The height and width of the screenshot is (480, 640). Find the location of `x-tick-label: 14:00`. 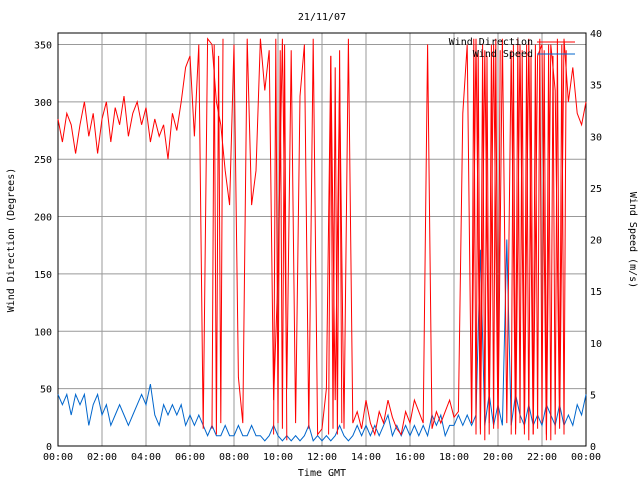

x-tick-label: 14:00 is located at coordinates (366, 457).